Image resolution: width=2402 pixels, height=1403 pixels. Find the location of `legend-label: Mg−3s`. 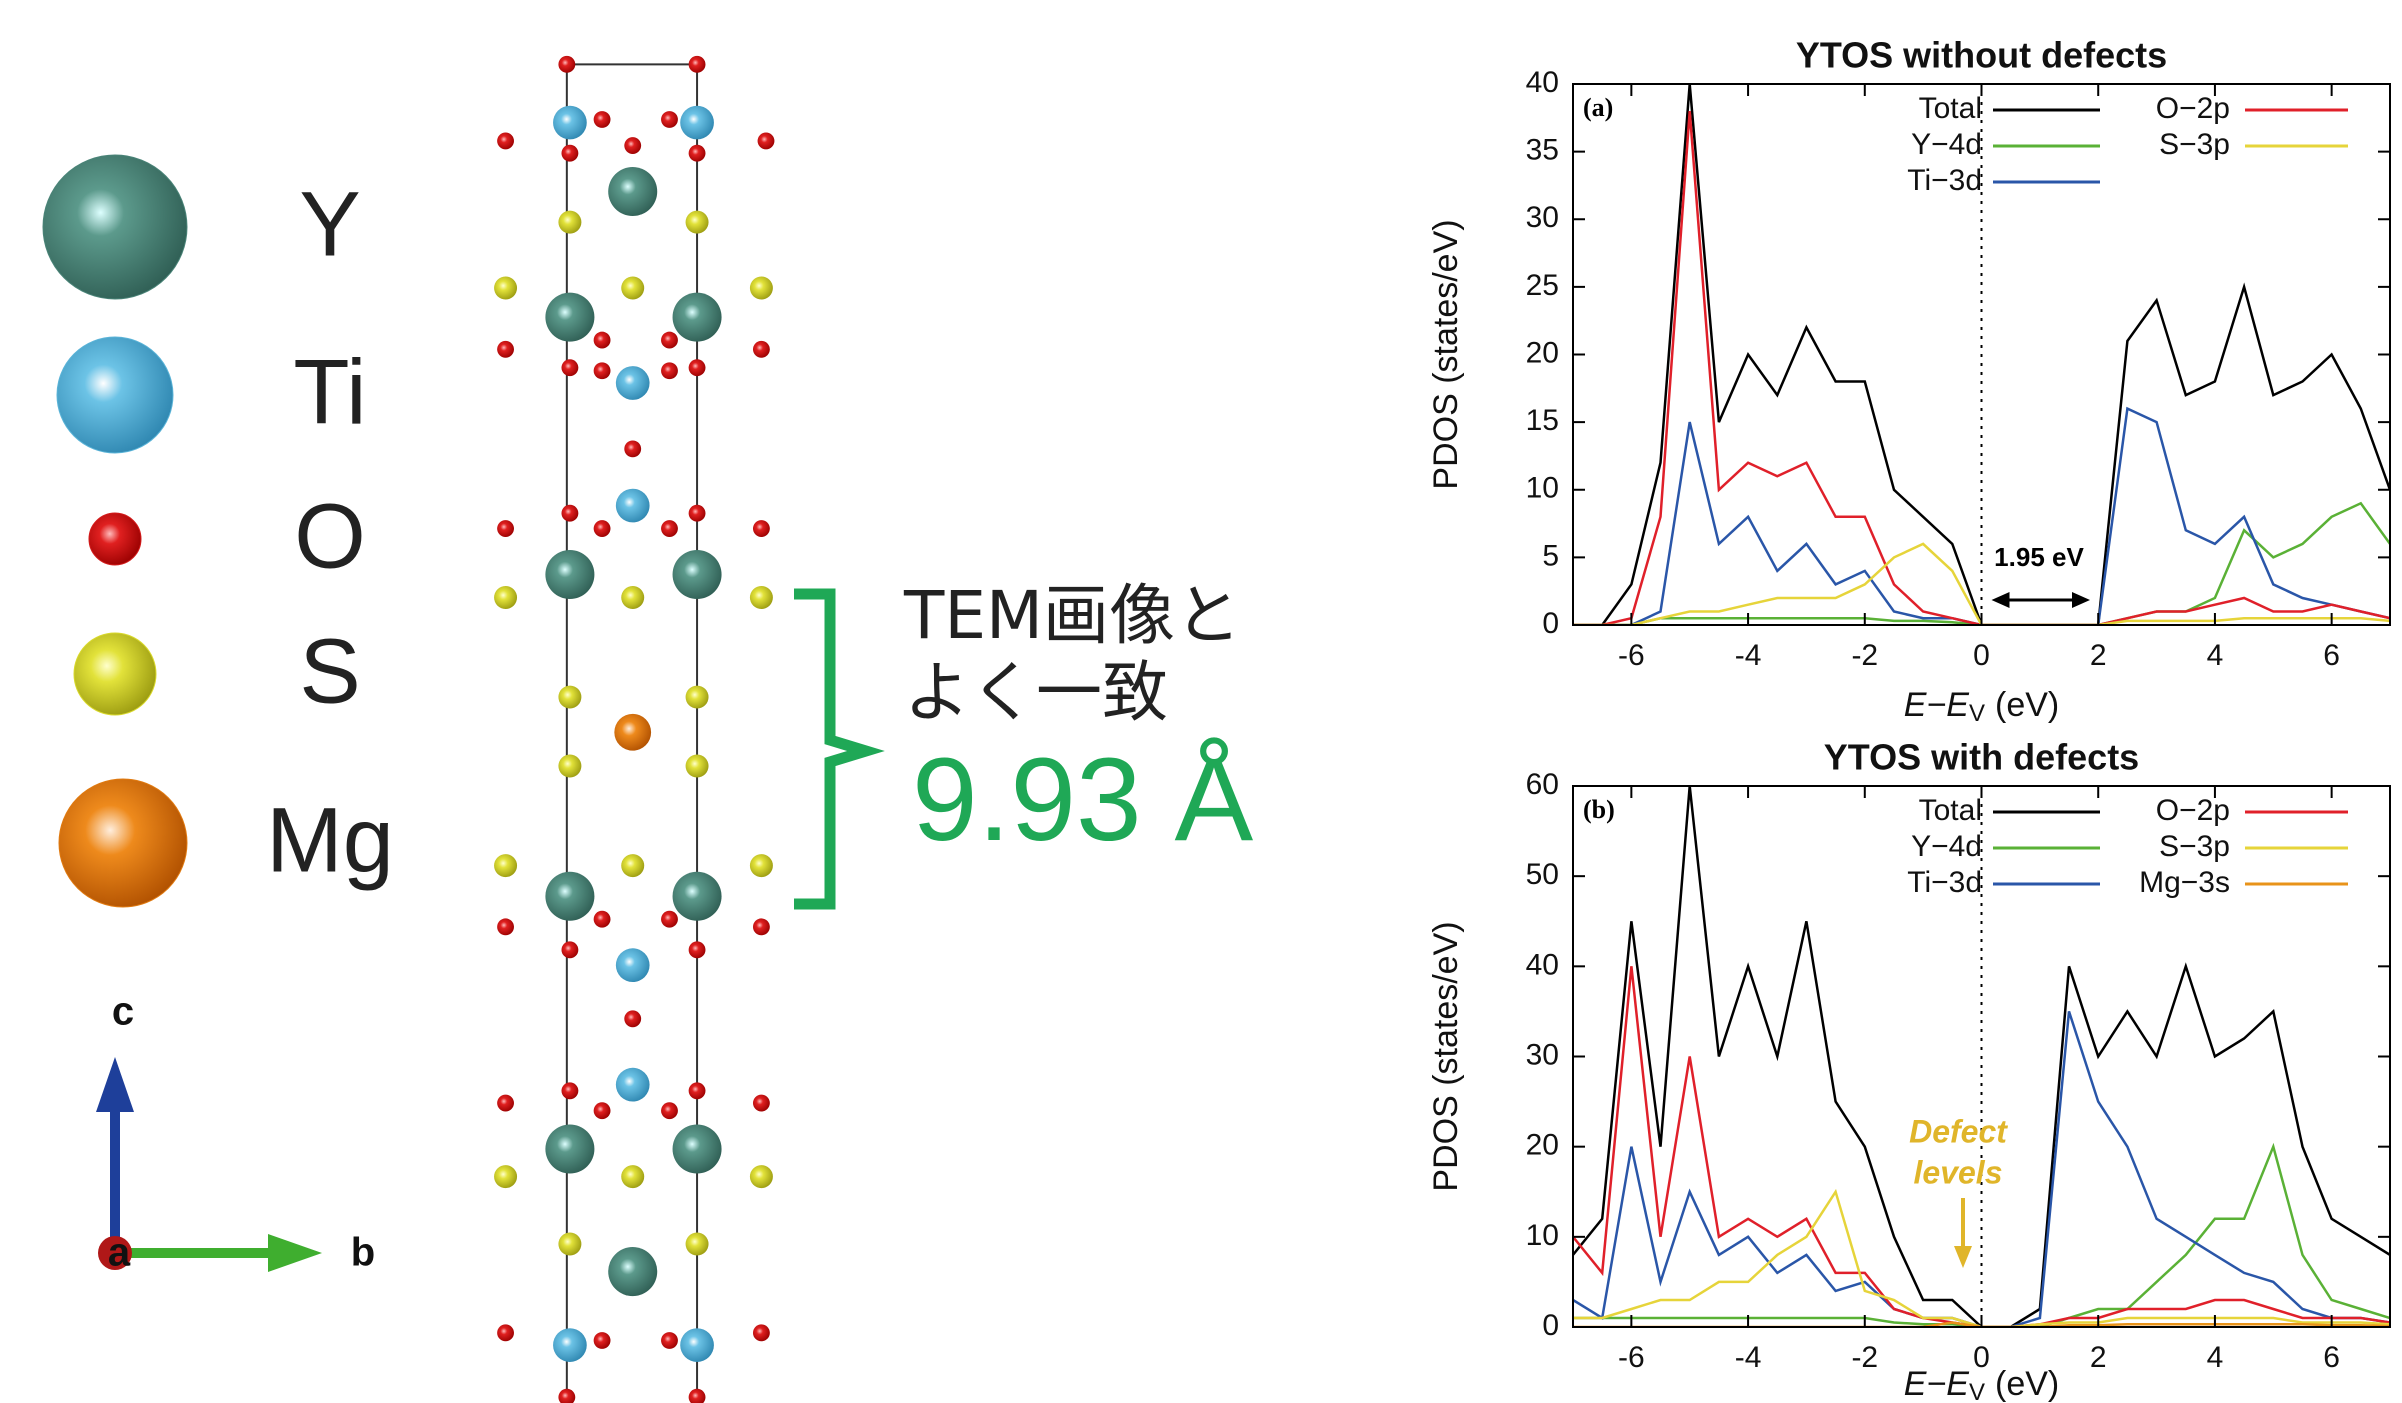

legend-label: Mg−3s is located at coordinates (2184, 882).